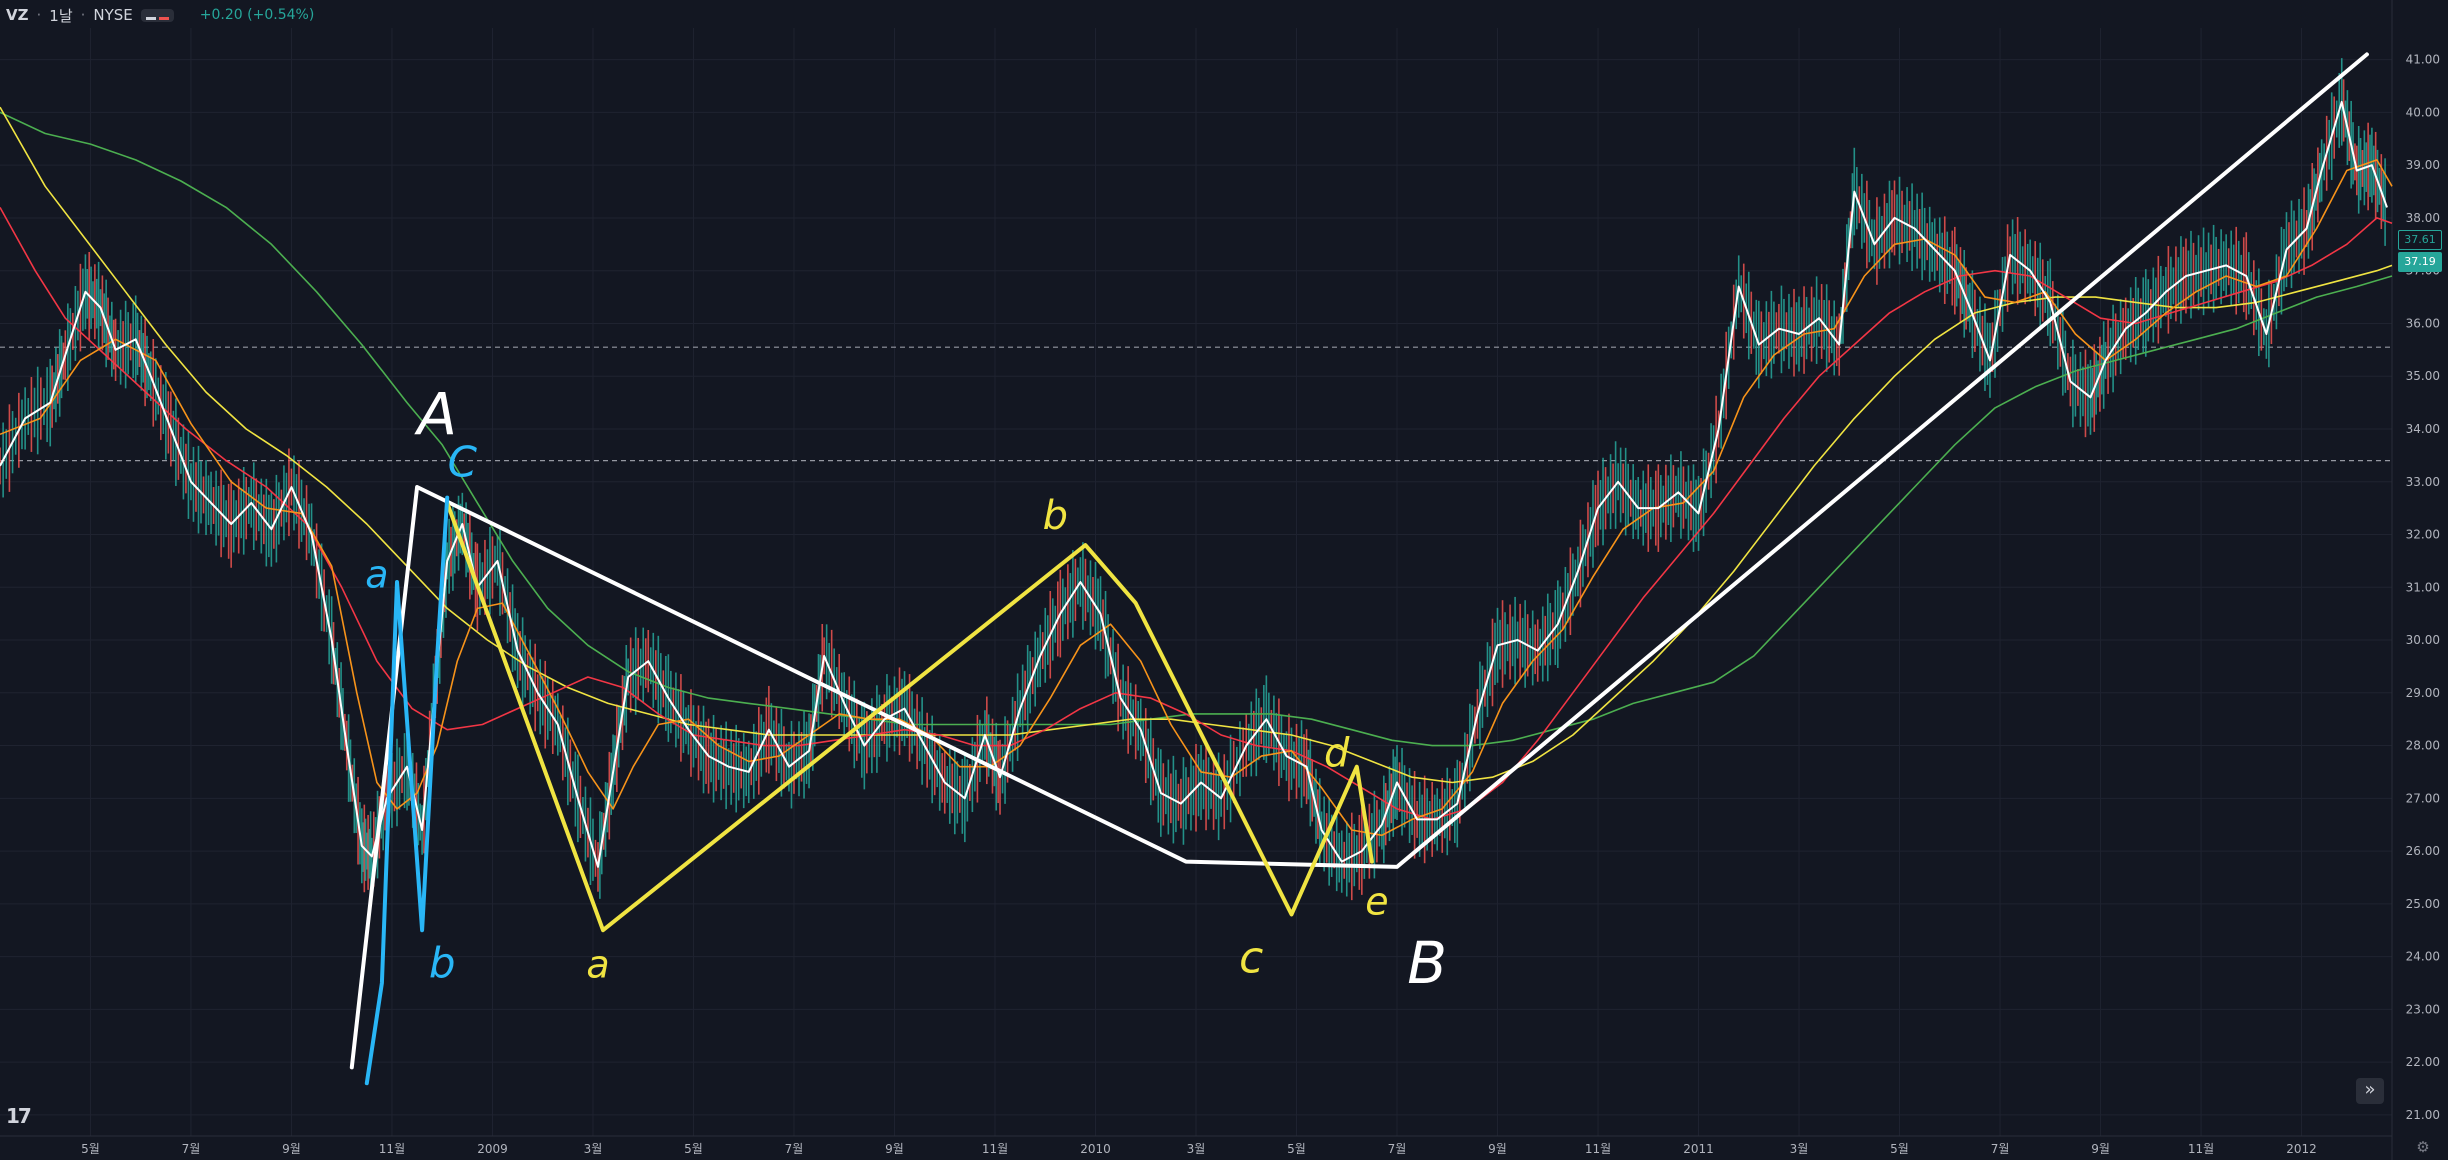 The height and width of the screenshot is (1160, 2448). I want to click on y-axis-tick-label: 33.00, so click(2423, 482).